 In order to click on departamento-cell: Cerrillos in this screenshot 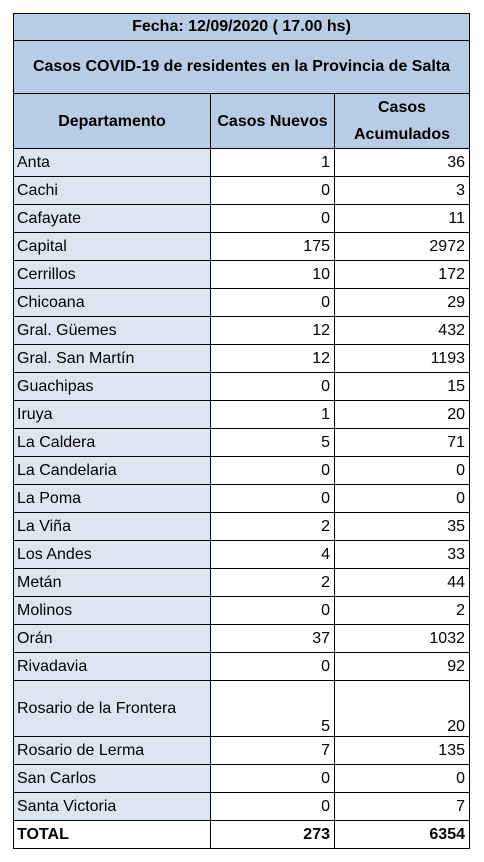, I will do `click(112, 274)`.